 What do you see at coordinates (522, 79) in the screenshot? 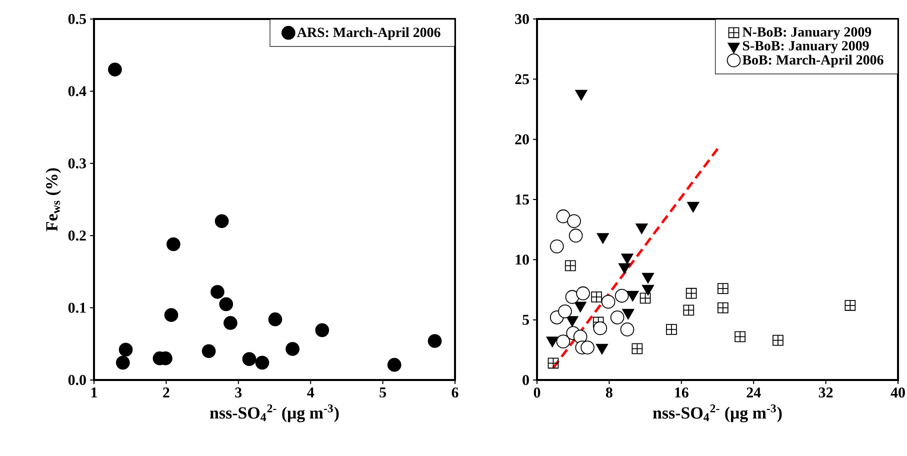
I see `y-tick-label: 25` at bounding box center [522, 79].